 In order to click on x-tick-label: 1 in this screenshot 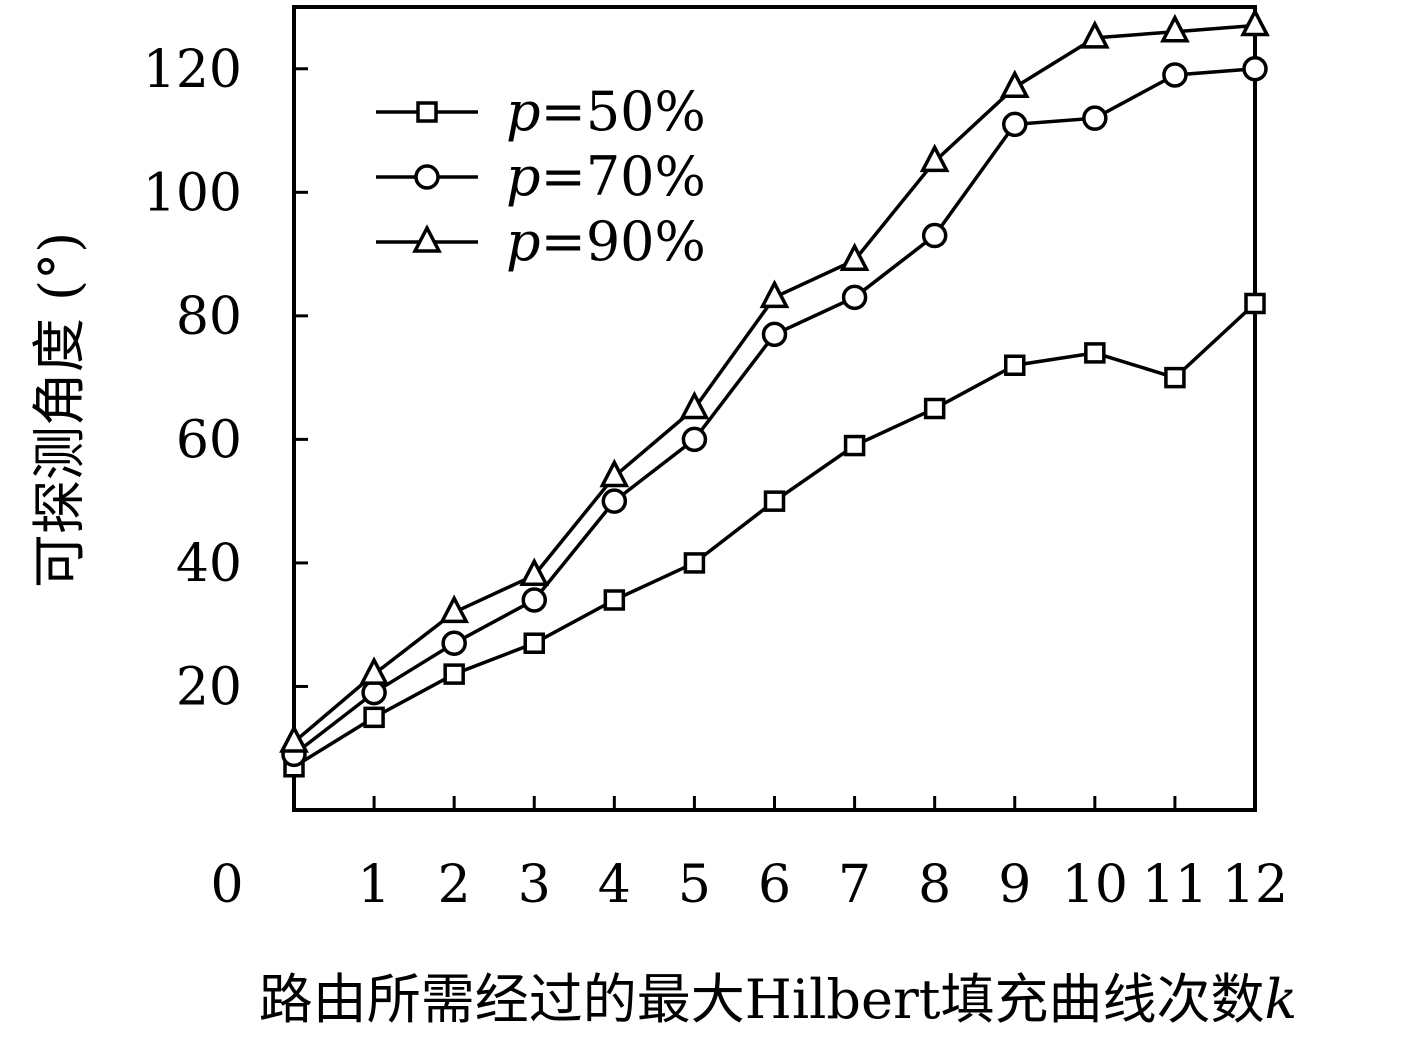, I will do `click(374, 885)`.